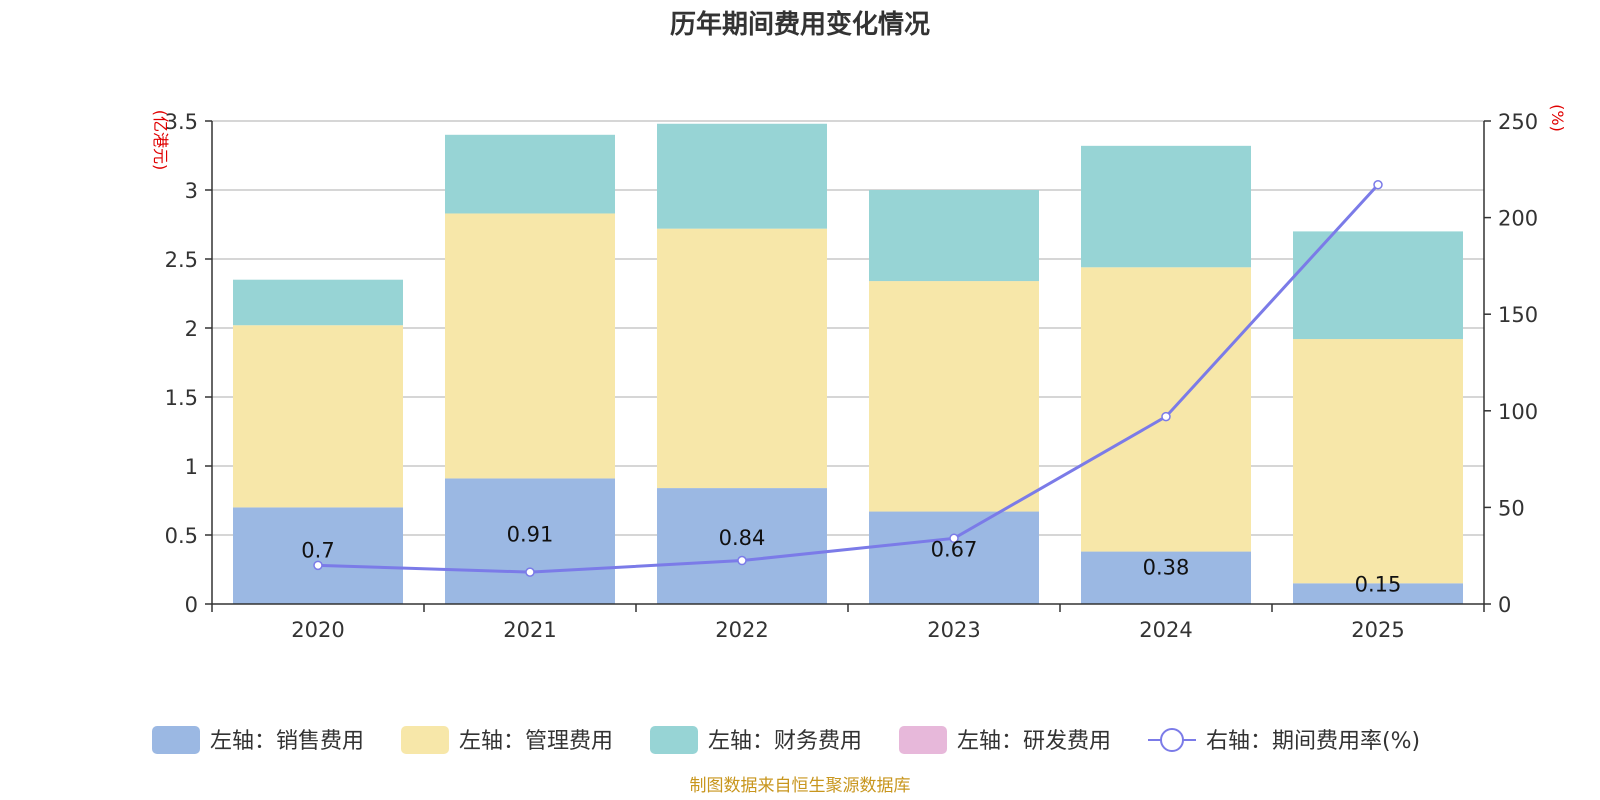 The height and width of the screenshot is (800, 1600). Describe the element at coordinates (181, 398) in the screenshot. I see `left-tick-label: 1.5` at that location.